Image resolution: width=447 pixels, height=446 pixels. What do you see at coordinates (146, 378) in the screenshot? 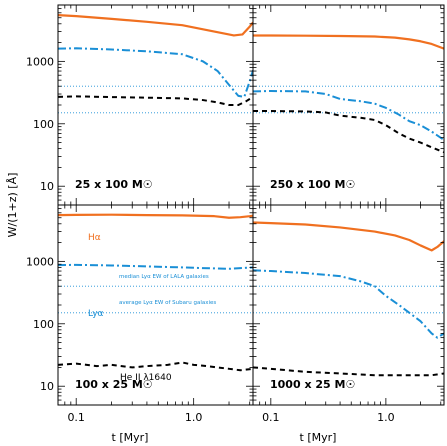
I see `annotation-heii: He II λ1640` at bounding box center [146, 378].